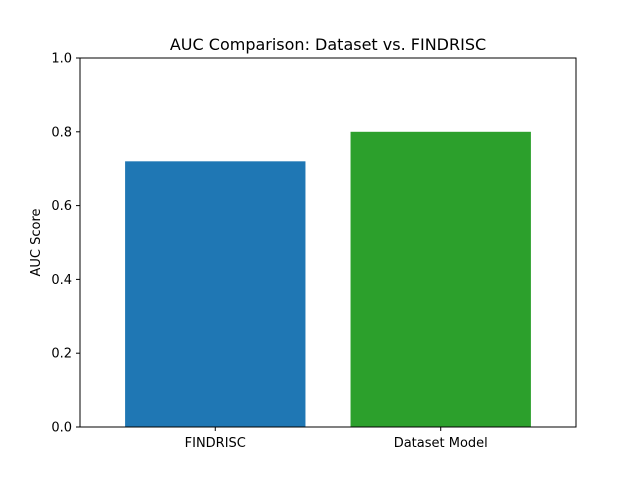 This screenshot has height=480, width=640. Describe the element at coordinates (61, 428) in the screenshot. I see `y-tick-label: 0.0` at that location.